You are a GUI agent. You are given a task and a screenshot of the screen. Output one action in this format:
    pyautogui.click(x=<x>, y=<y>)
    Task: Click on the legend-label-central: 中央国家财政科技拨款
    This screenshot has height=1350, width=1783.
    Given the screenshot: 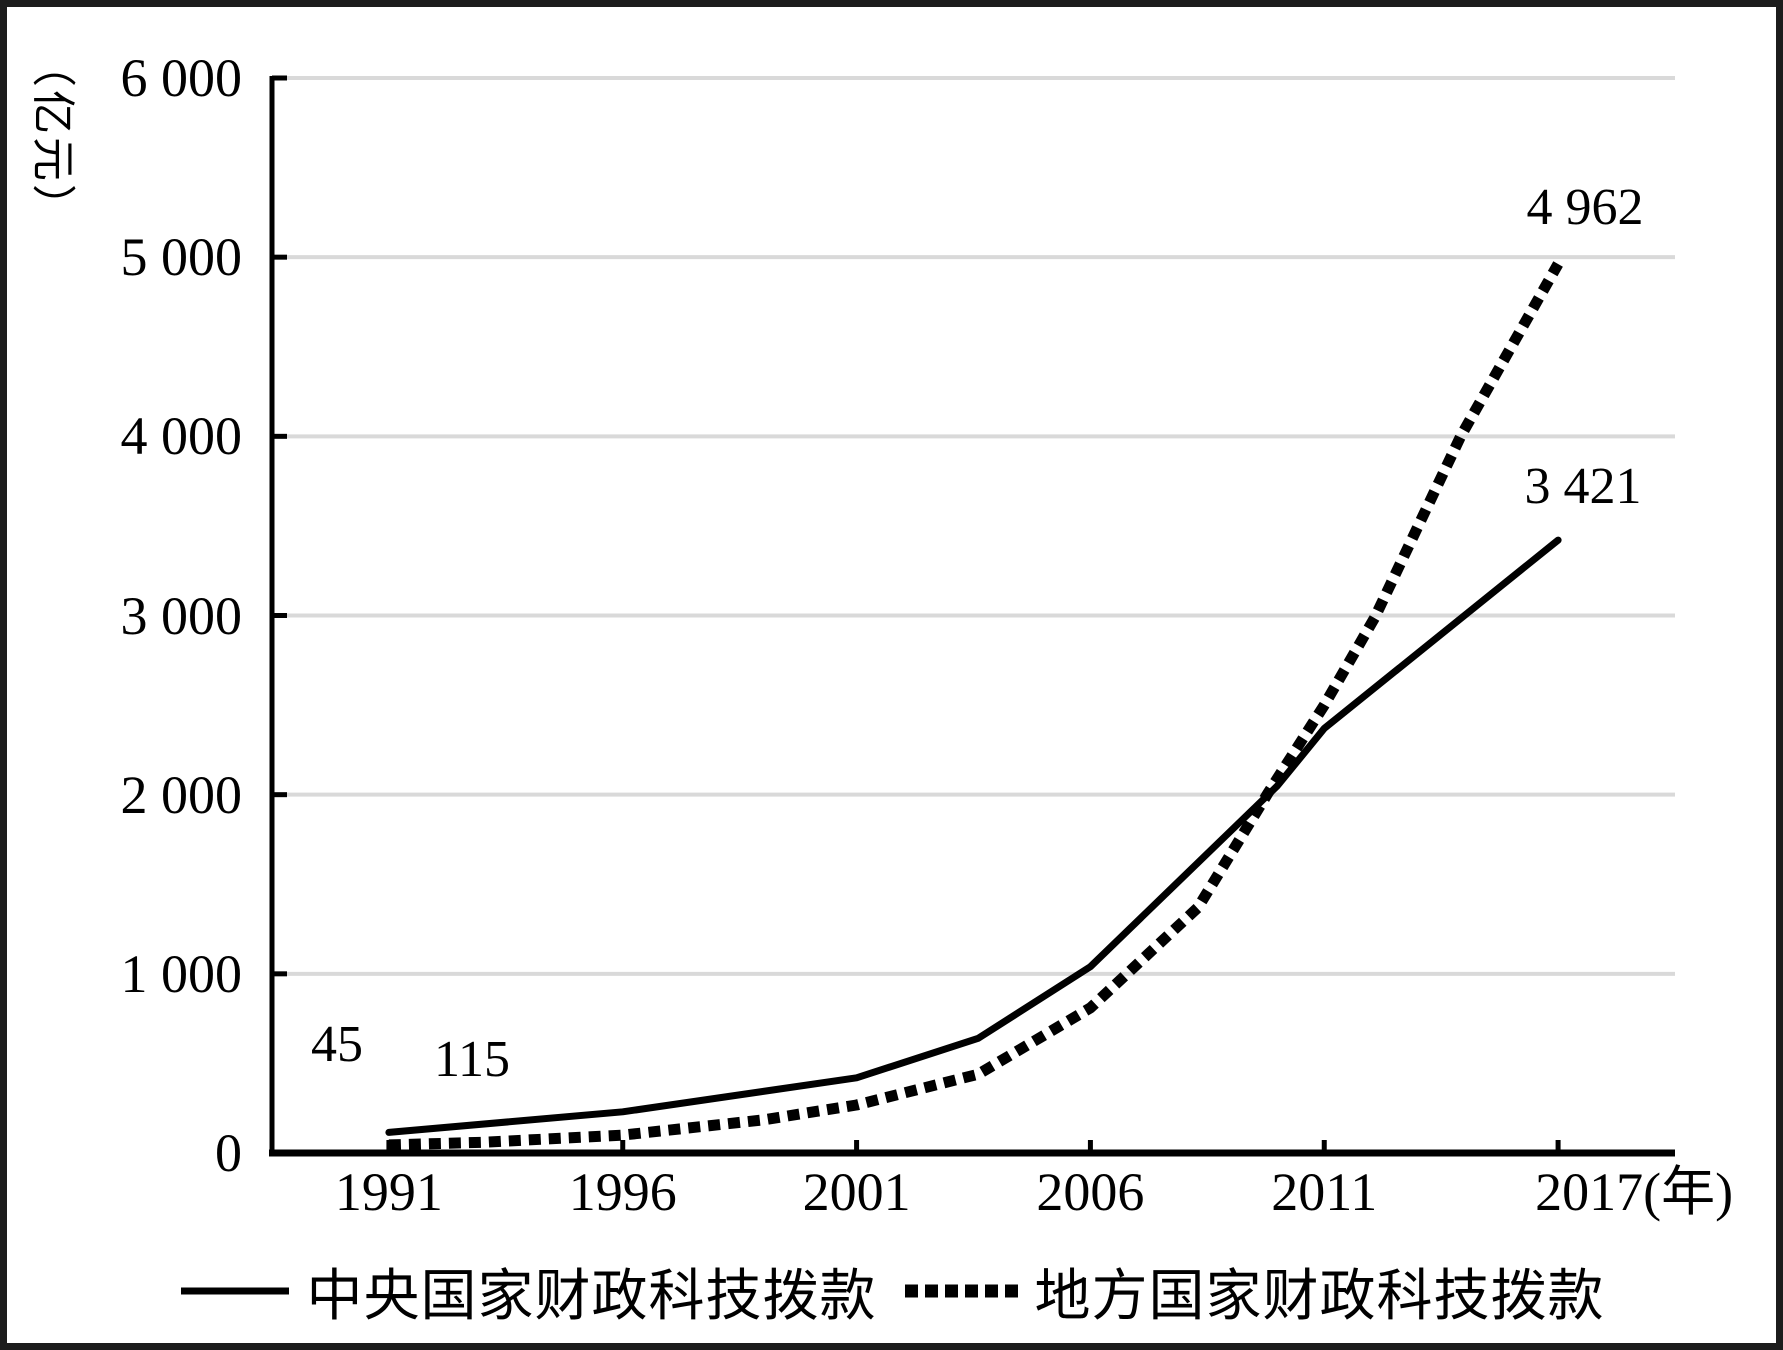 What is the action you would take?
    pyautogui.click(x=591, y=1296)
    